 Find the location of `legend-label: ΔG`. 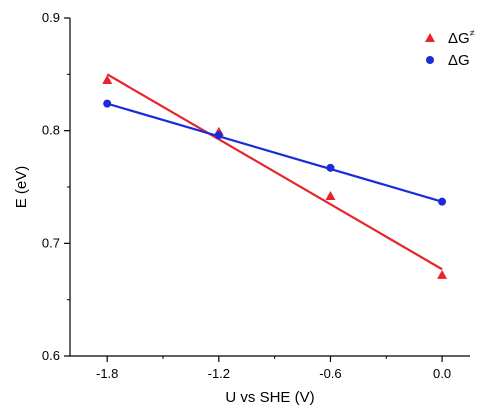

legend-label: ΔG is located at coordinates (459, 60).